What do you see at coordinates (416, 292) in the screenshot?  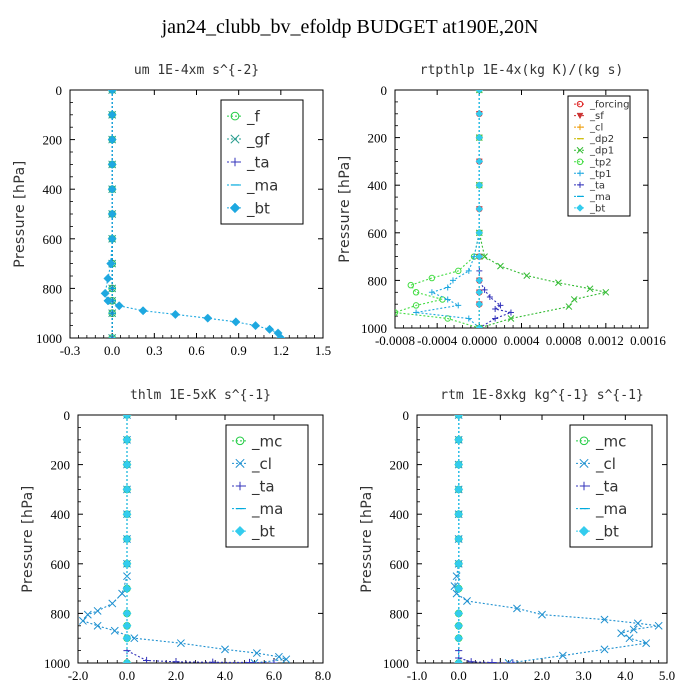 I see `data-point-tp2` at bounding box center [416, 292].